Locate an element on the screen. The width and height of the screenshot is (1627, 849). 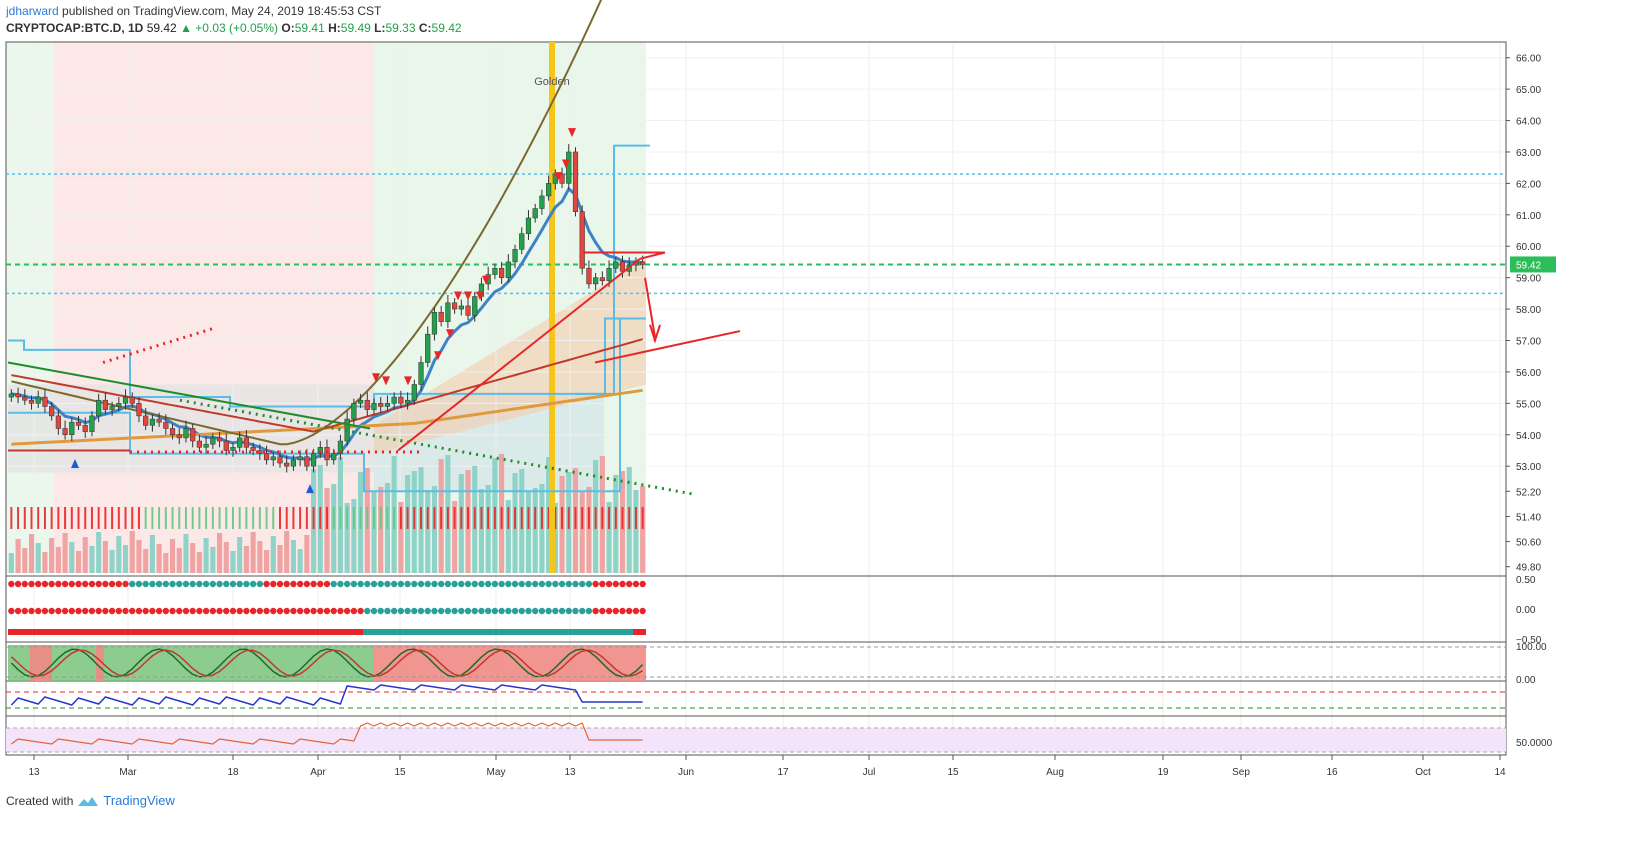
author-name: jdharward is located at coordinates (32, 11).